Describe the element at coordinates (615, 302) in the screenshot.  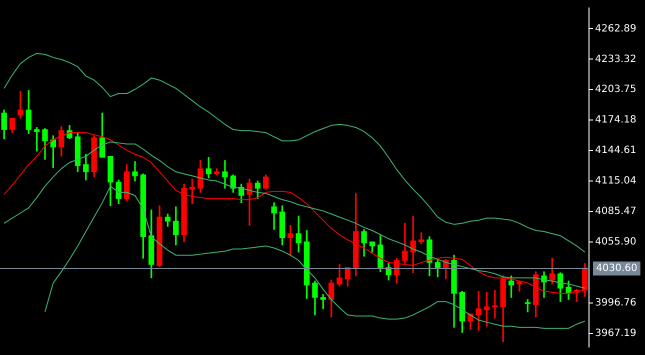
I see `y-tick-label: 3996.76` at that location.